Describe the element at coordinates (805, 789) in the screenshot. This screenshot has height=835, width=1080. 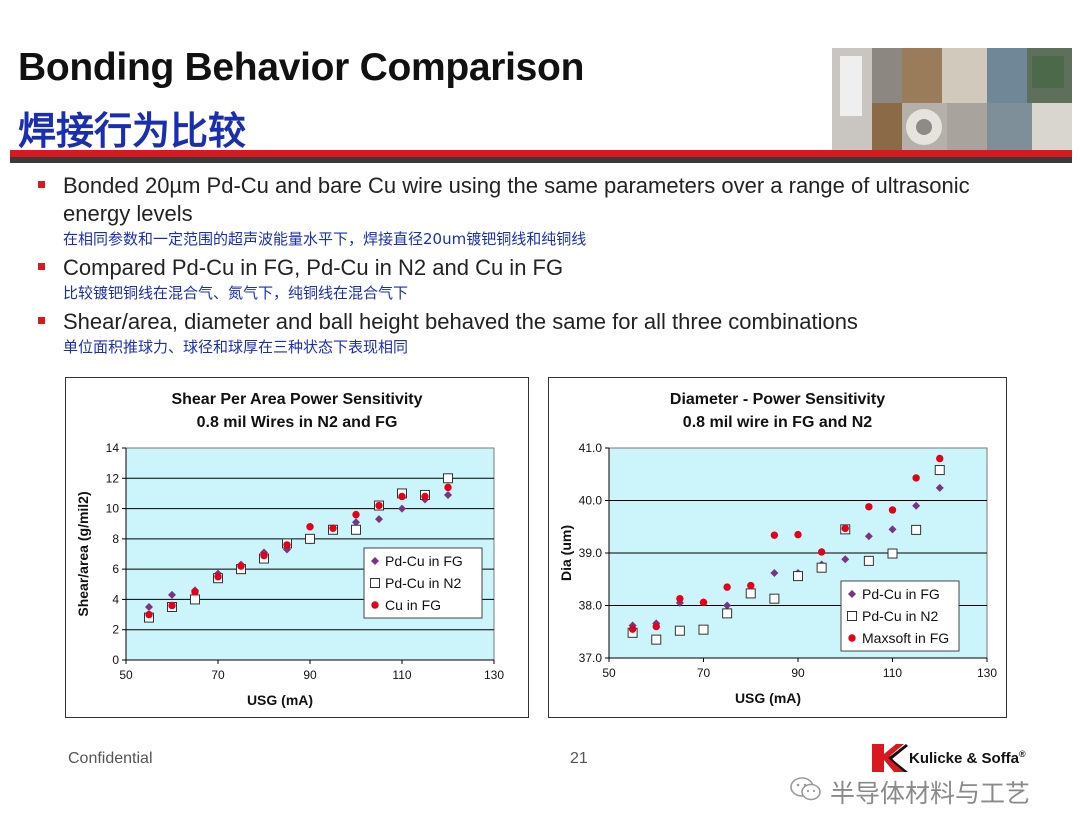
I see `wechat-icon` at that location.